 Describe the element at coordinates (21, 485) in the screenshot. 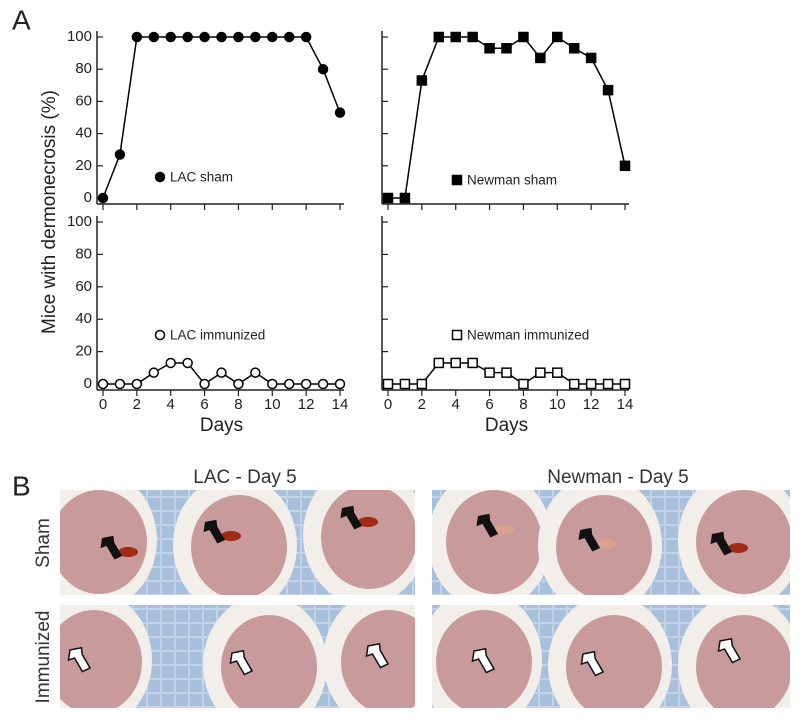

I see `panel-label: B` at that location.